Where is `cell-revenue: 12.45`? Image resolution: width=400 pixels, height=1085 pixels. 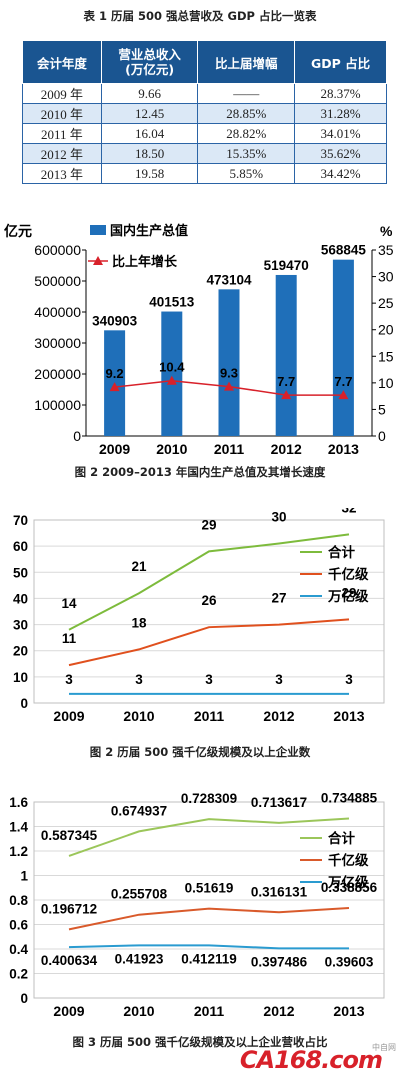 cell-revenue: 12.45 is located at coordinates (149, 113).